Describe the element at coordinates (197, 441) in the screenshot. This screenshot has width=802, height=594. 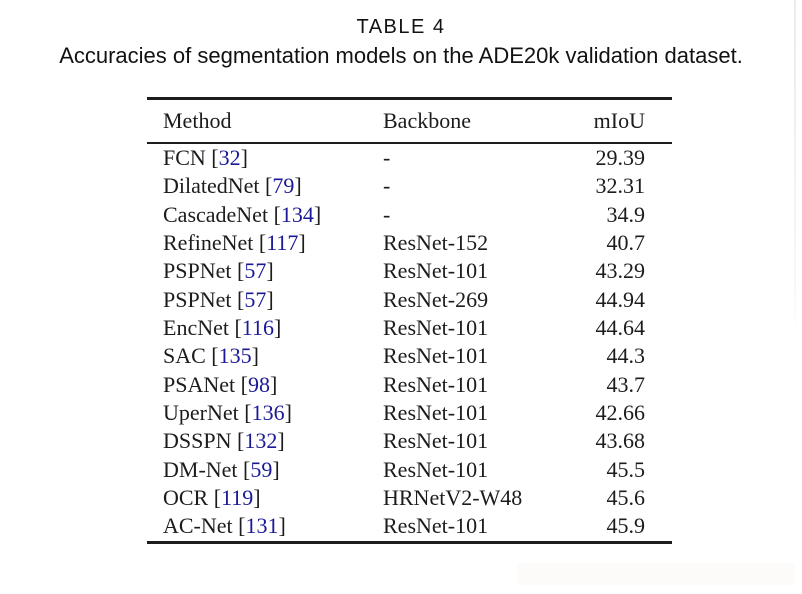
I see `method-name: DSSPN` at that location.